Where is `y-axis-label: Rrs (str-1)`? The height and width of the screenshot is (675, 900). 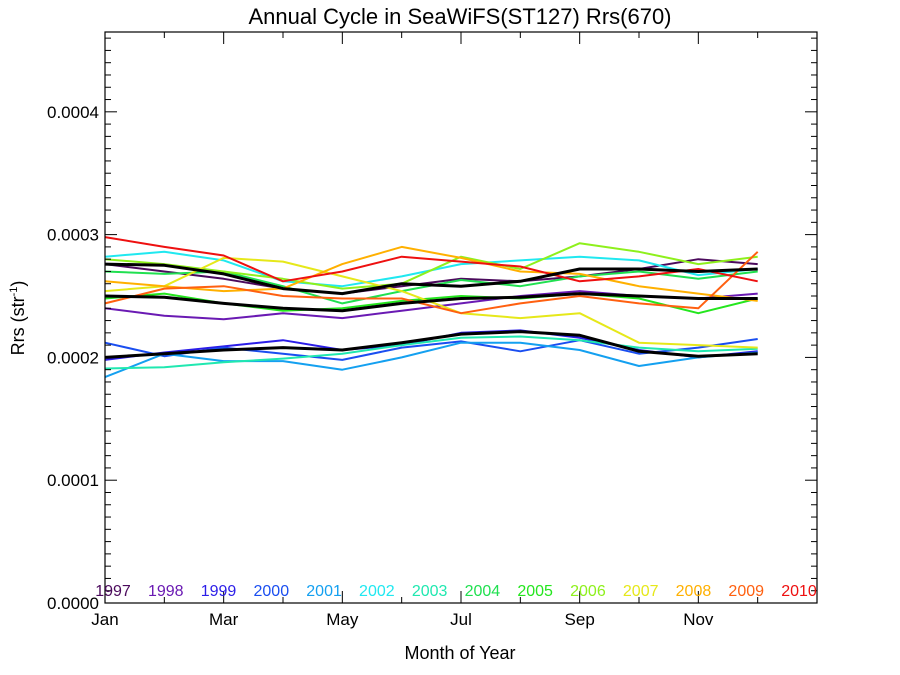
y-axis-label: Rrs (str-1) is located at coordinates (18, 318).